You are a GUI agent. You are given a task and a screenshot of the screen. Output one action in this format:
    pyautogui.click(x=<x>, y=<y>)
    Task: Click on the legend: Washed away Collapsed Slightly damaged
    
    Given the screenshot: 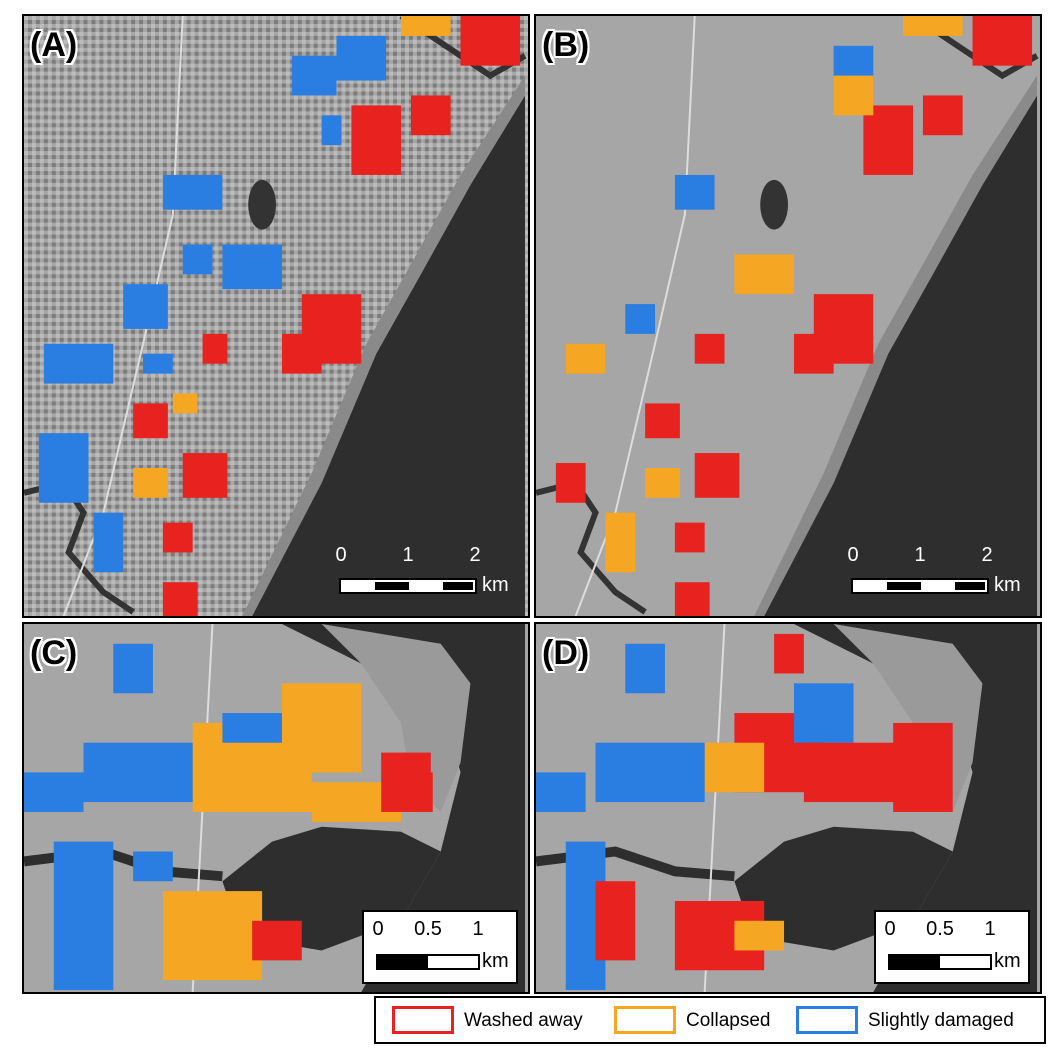 What is the action you would take?
    pyautogui.click(x=710, y=1020)
    